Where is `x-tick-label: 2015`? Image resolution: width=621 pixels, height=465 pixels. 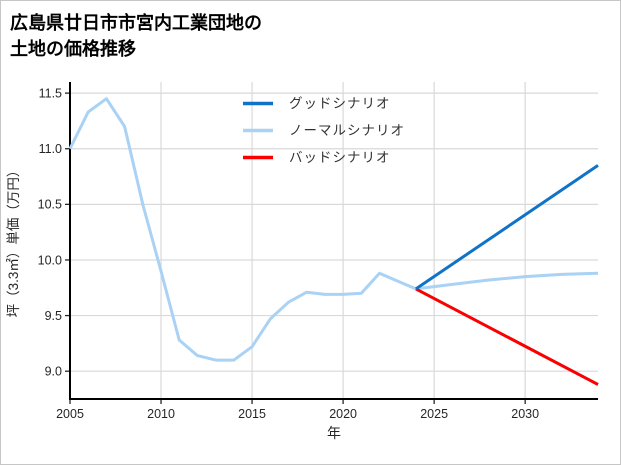 x-tick-label: 2015 is located at coordinates (252, 414).